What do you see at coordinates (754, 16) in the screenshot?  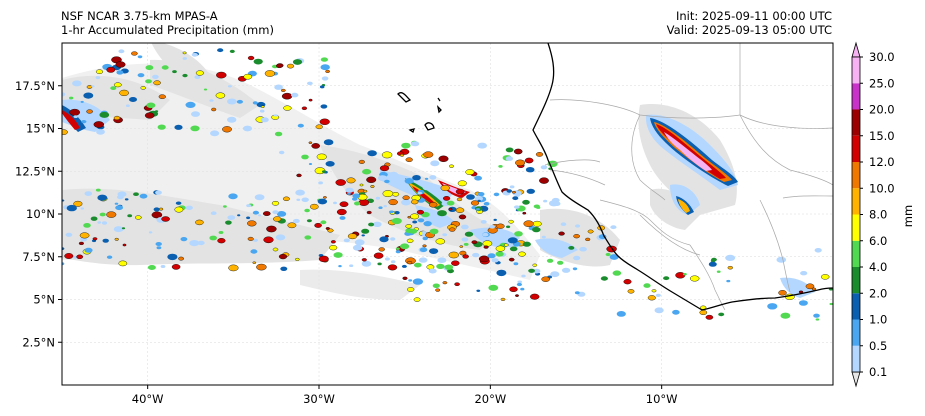 I see `init-time: Init: 2025-09-11 00:00 UTC` at bounding box center [754, 16].